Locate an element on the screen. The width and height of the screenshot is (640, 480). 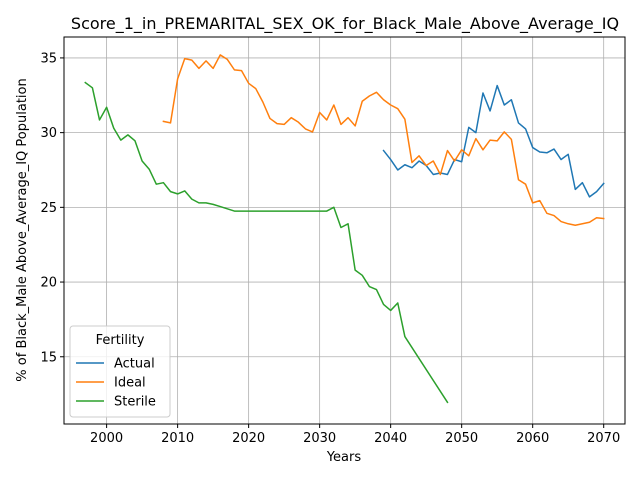
y-axis: 15 20 25 30 35 is located at coordinates (52, 208).